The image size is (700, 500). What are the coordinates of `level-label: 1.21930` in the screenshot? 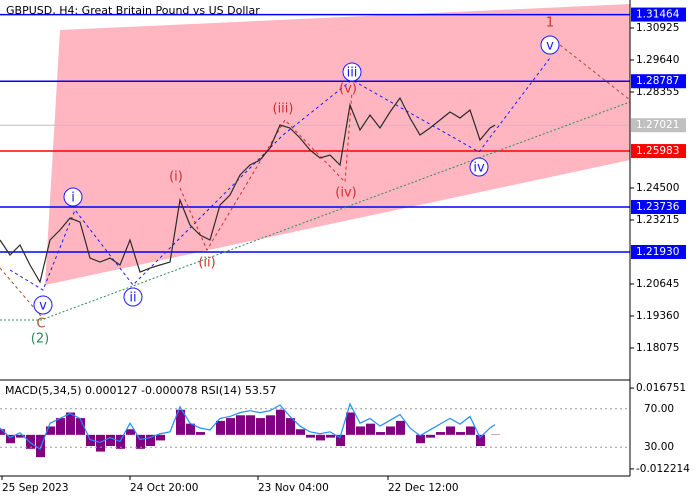 It's located at (657, 252).